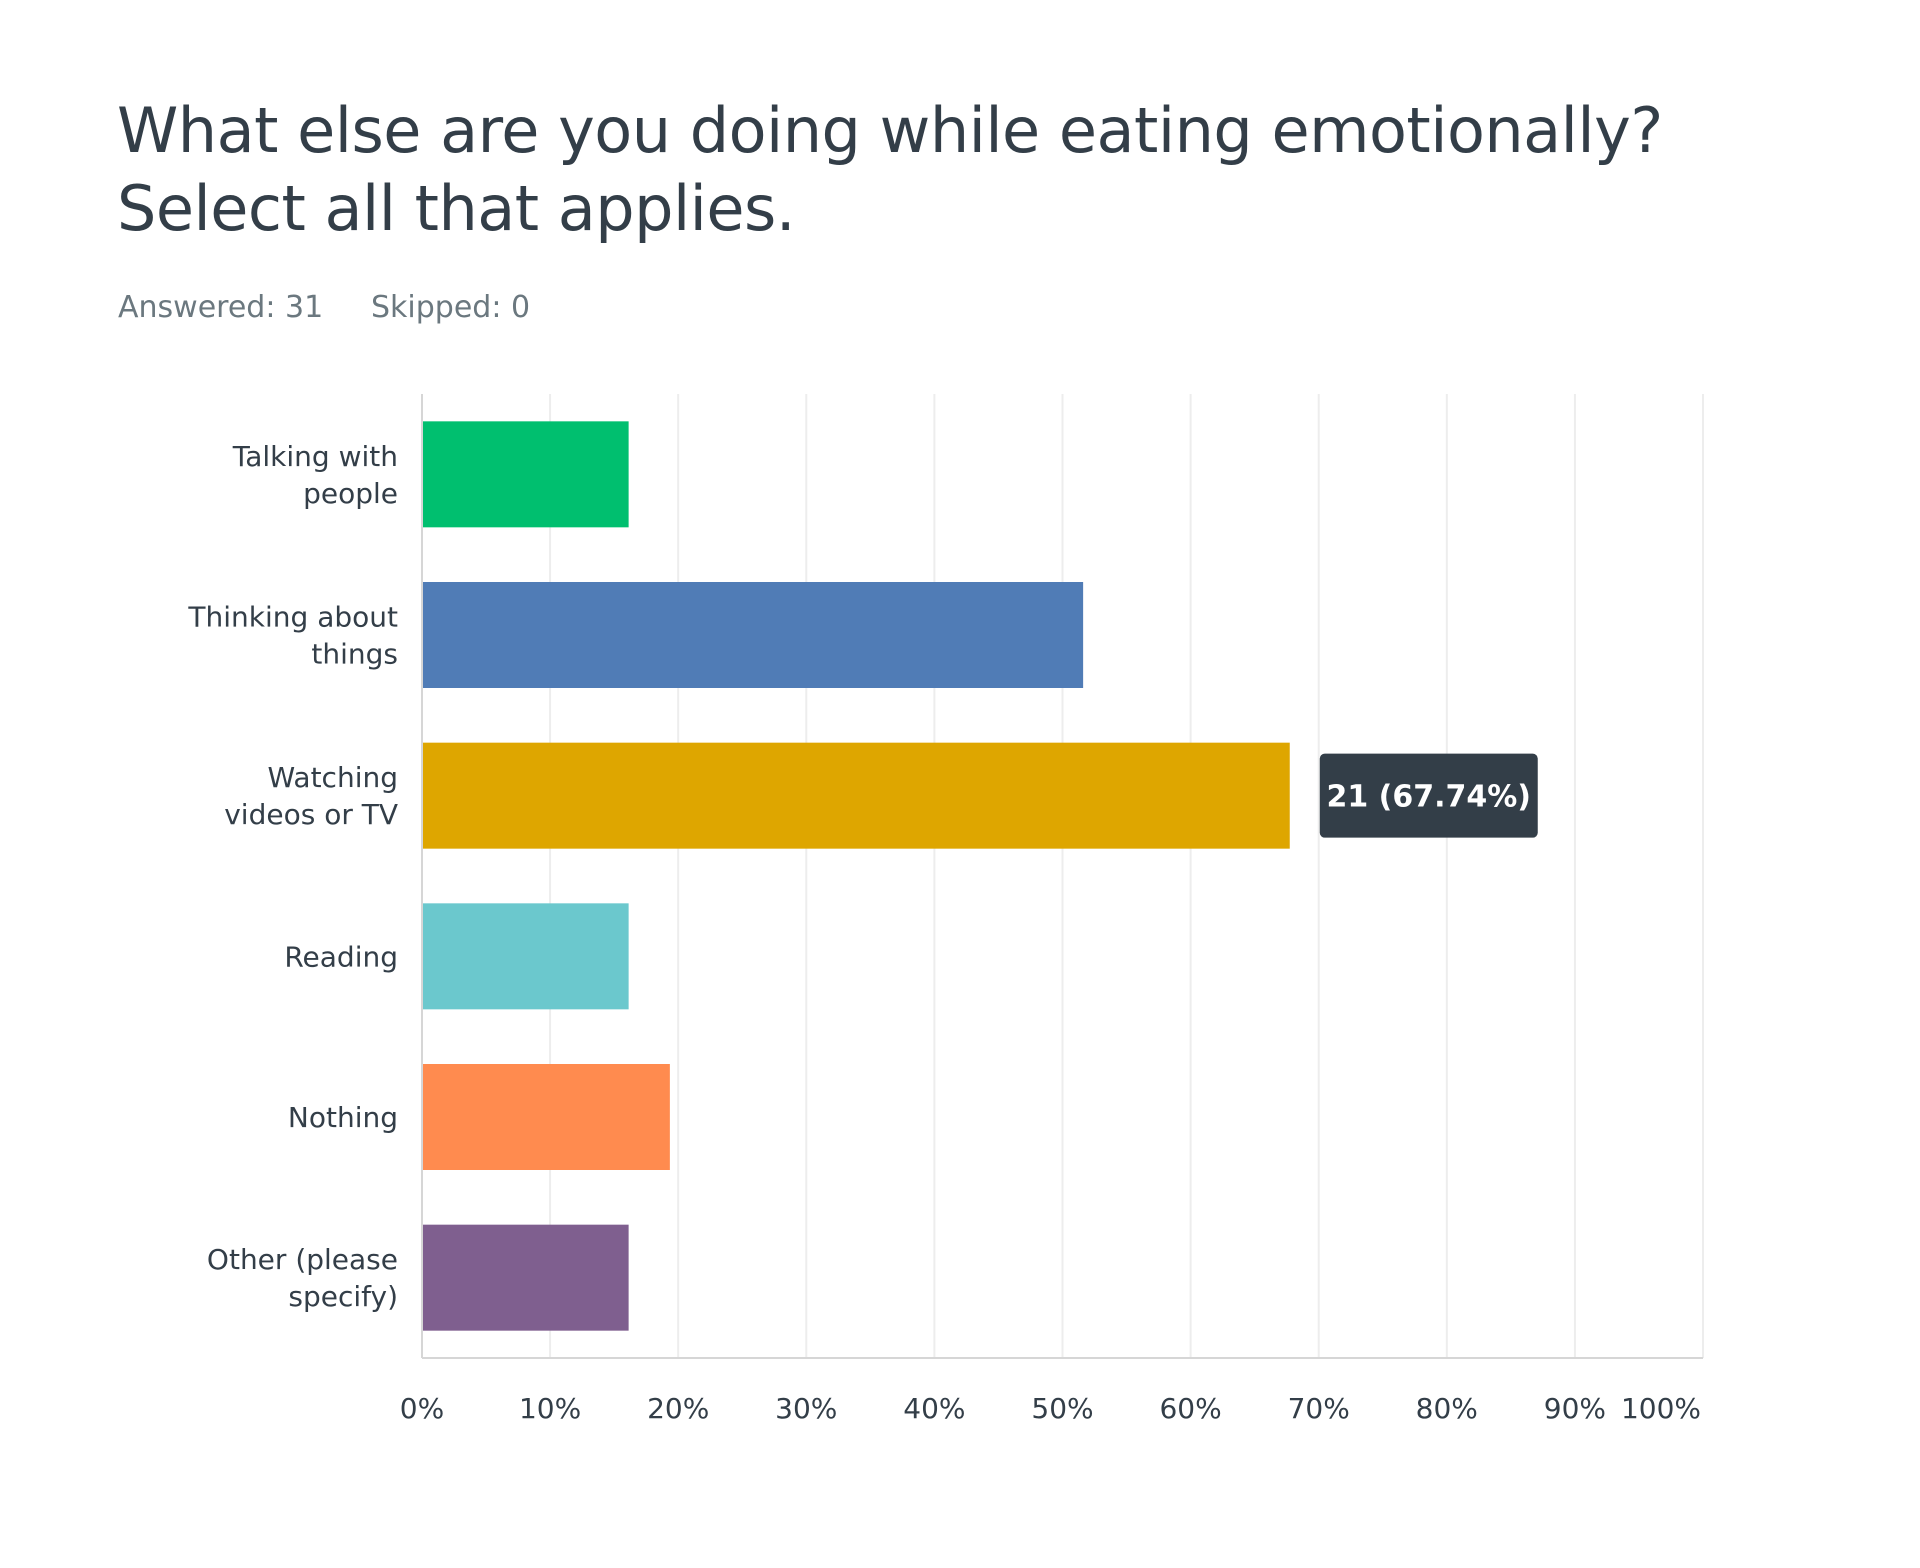 This screenshot has width=1920, height=1568. I want to click on category-label: Talking with, so click(315, 456).